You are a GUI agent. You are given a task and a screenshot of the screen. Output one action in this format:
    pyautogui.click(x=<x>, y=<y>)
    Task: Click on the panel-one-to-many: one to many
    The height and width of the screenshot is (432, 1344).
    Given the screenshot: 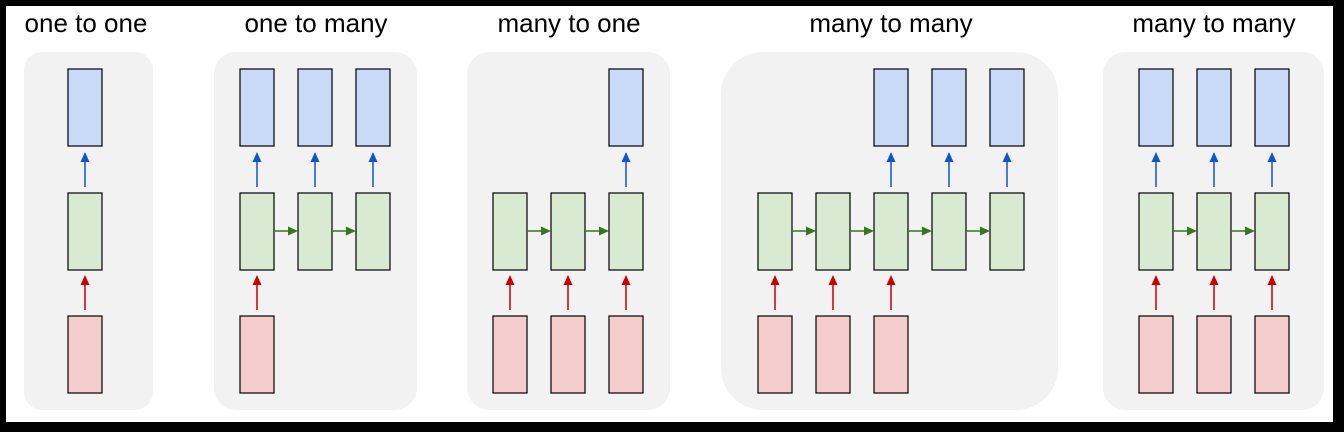 What is the action you would take?
    pyautogui.click(x=315, y=209)
    